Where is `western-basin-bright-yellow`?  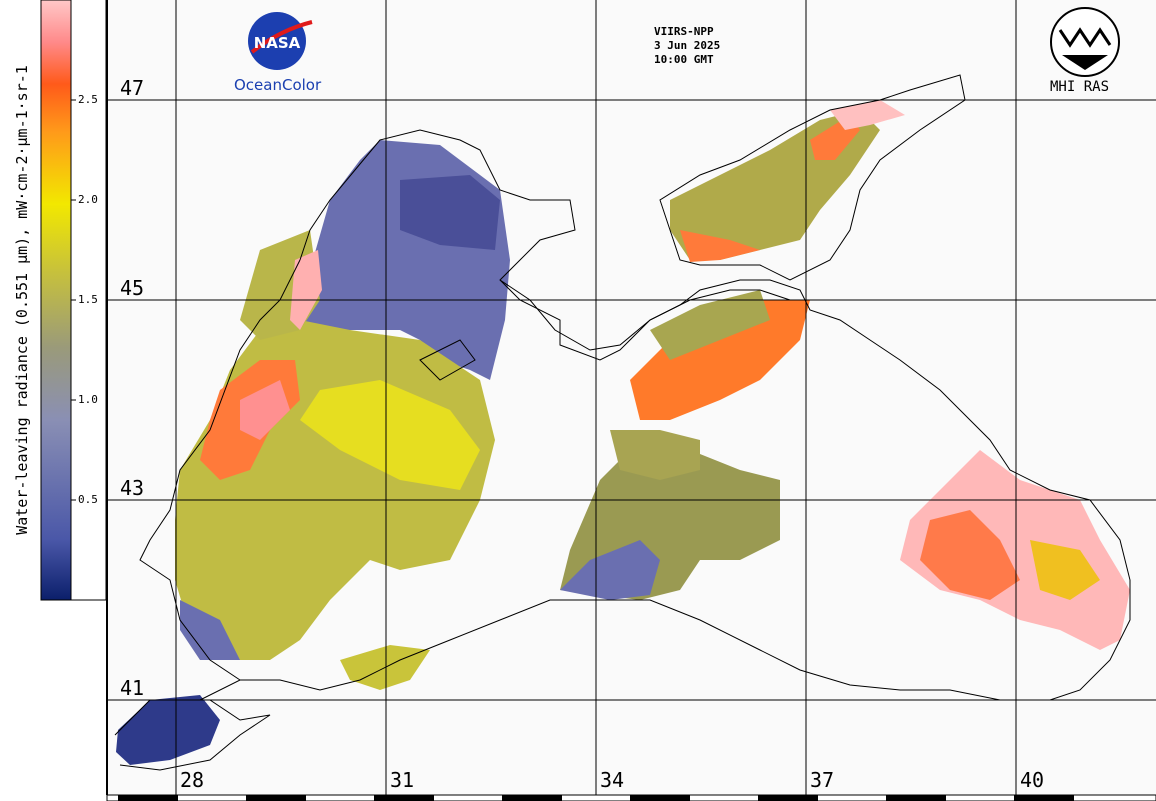 western-basin-bright-yellow is located at coordinates (390, 435).